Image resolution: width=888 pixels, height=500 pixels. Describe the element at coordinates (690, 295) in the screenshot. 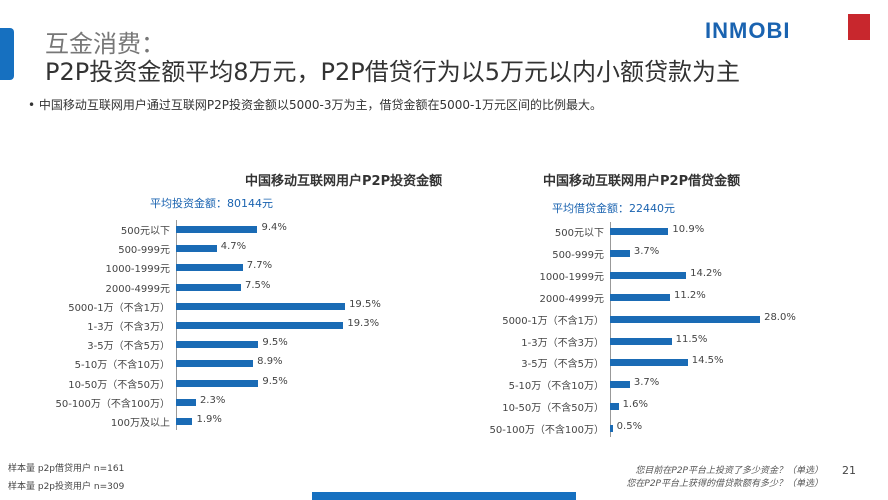

I see `data-label: 11.2%` at that location.